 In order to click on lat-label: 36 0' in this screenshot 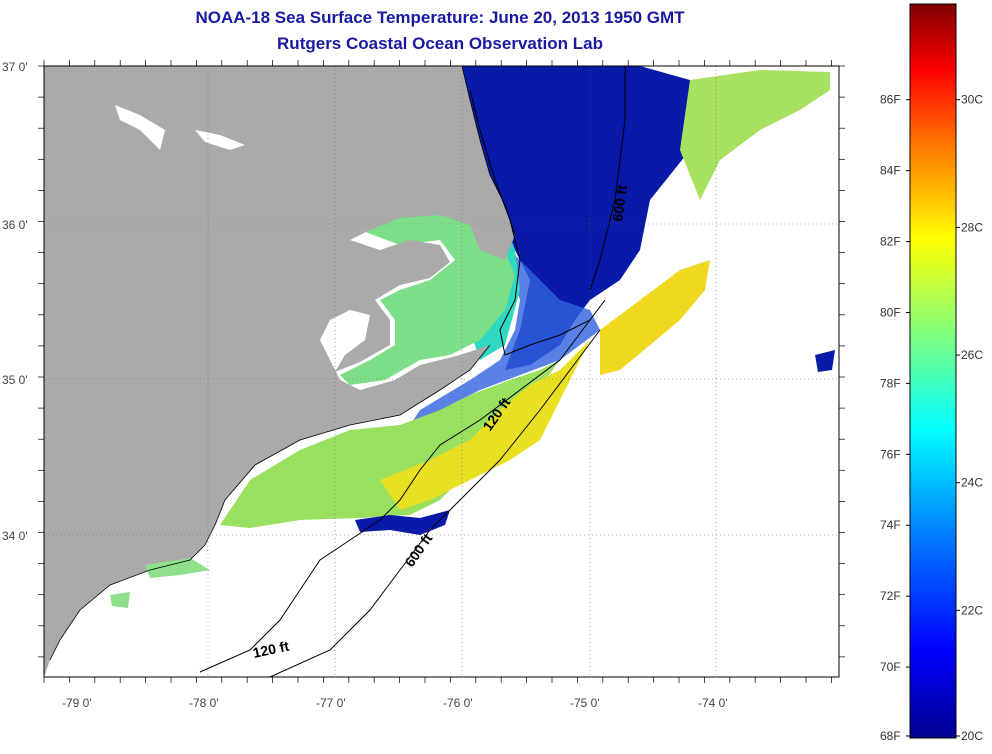, I will do `click(15, 225)`.